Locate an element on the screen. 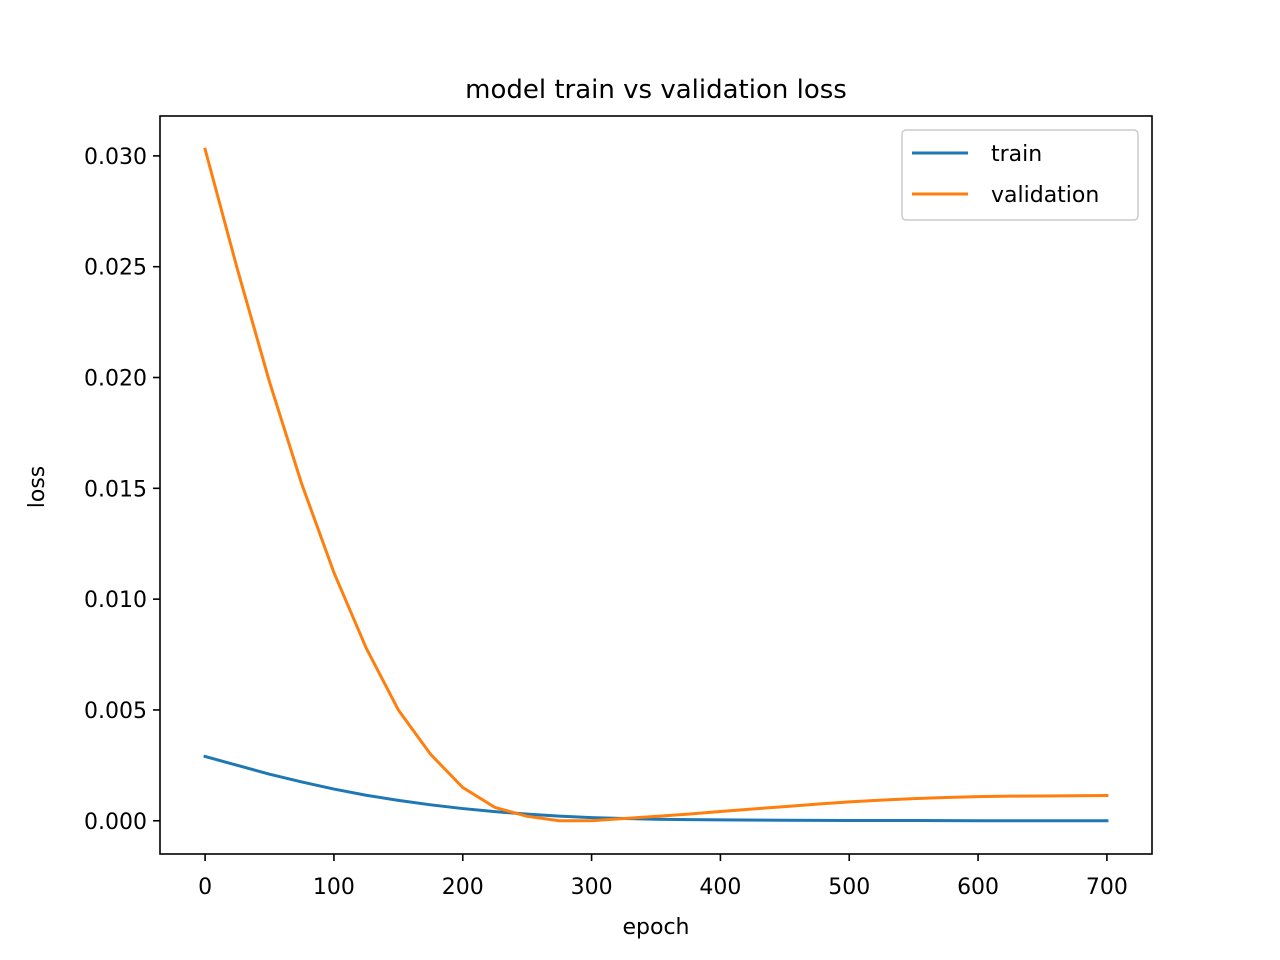 This screenshot has width=1280, height=960. x-tick-label: 300 is located at coordinates (592, 887).